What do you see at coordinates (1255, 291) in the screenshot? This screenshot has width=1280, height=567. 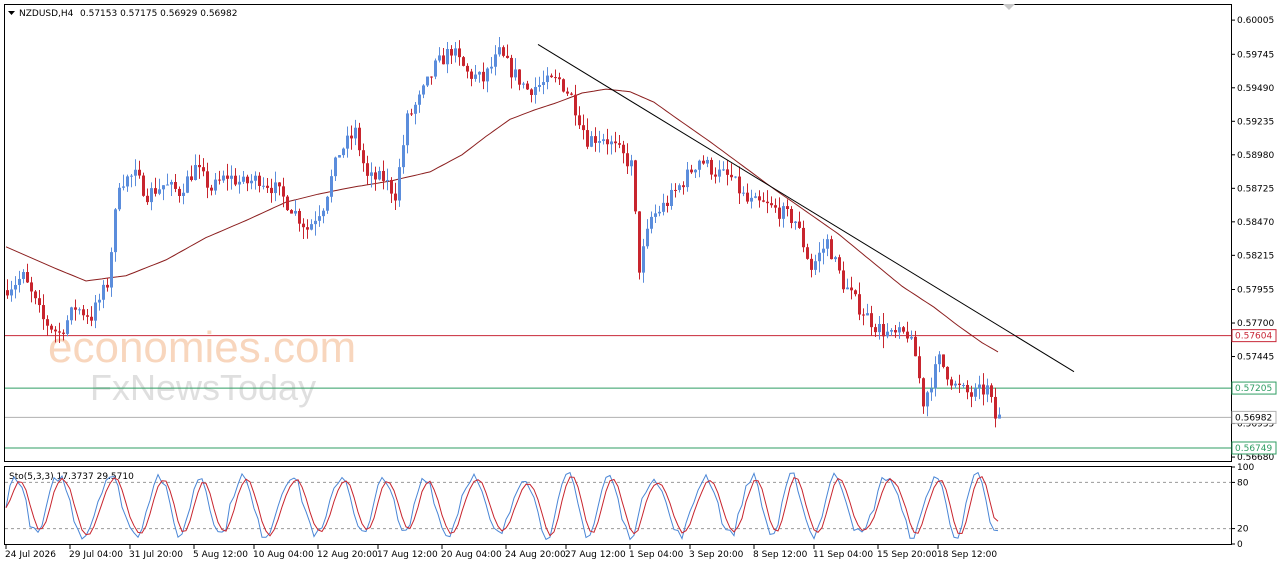 I see `price-tick-label: 0.57955` at bounding box center [1255, 291].